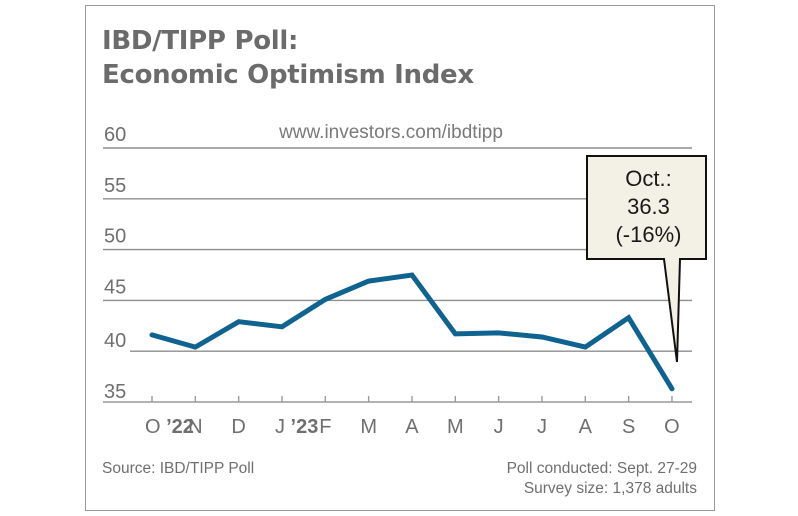 The width and height of the screenshot is (798, 516). What do you see at coordinates (169, 427) in the screenshot?
I see `x-tick-label: O ’22` at bounding box center [169, 427].